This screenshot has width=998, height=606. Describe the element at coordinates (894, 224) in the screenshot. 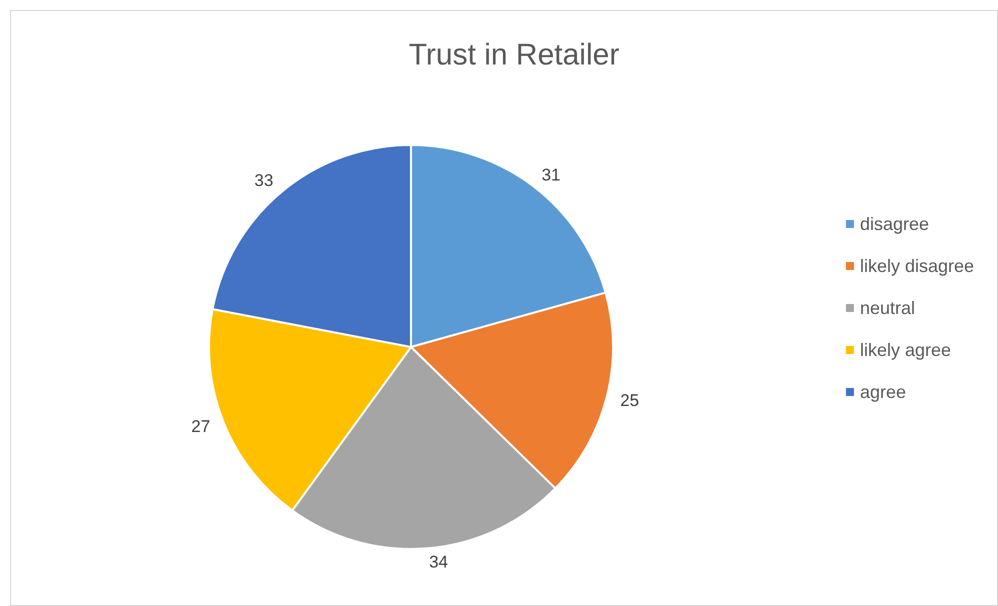

I see `legend-label: disagree` at that location.